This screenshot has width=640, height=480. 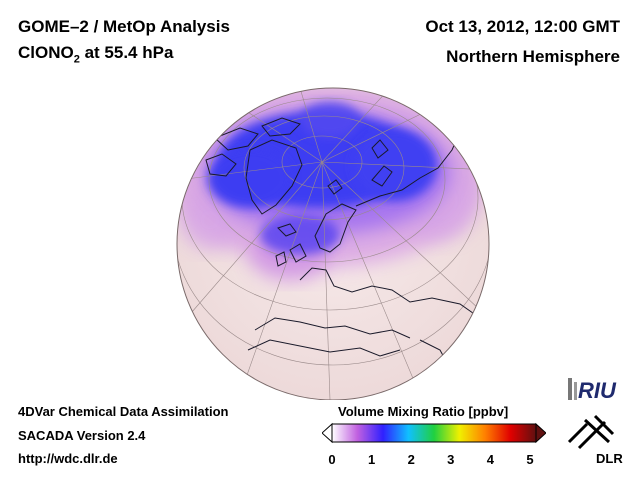 I want to click on colorbar-min-arrow, so click(x=327, y=433).